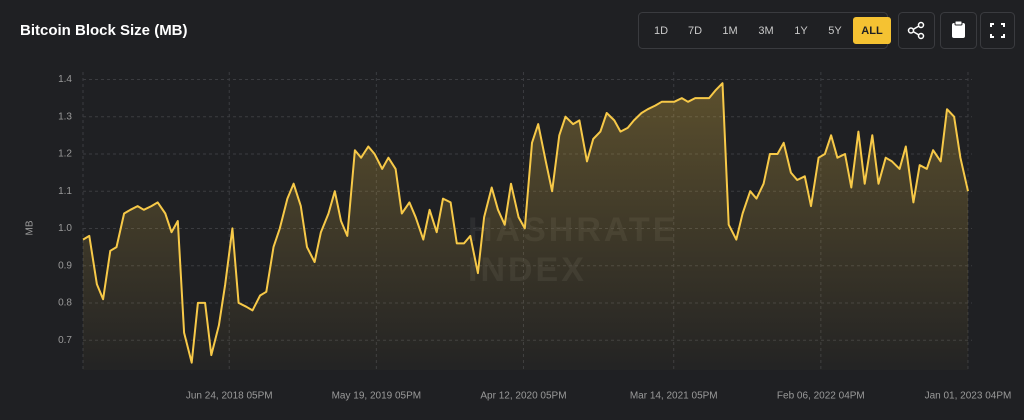 The image size is (1024, 420). I want to click on range-button: 1M, so click(729, 31).